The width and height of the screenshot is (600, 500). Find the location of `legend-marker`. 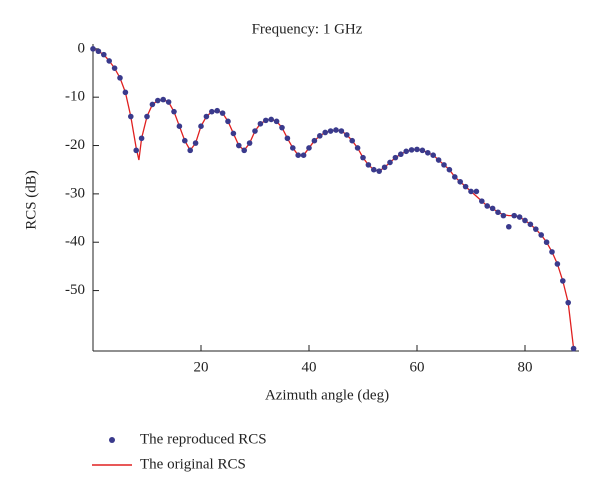

legend-marker is located at coordinates (112, 440).